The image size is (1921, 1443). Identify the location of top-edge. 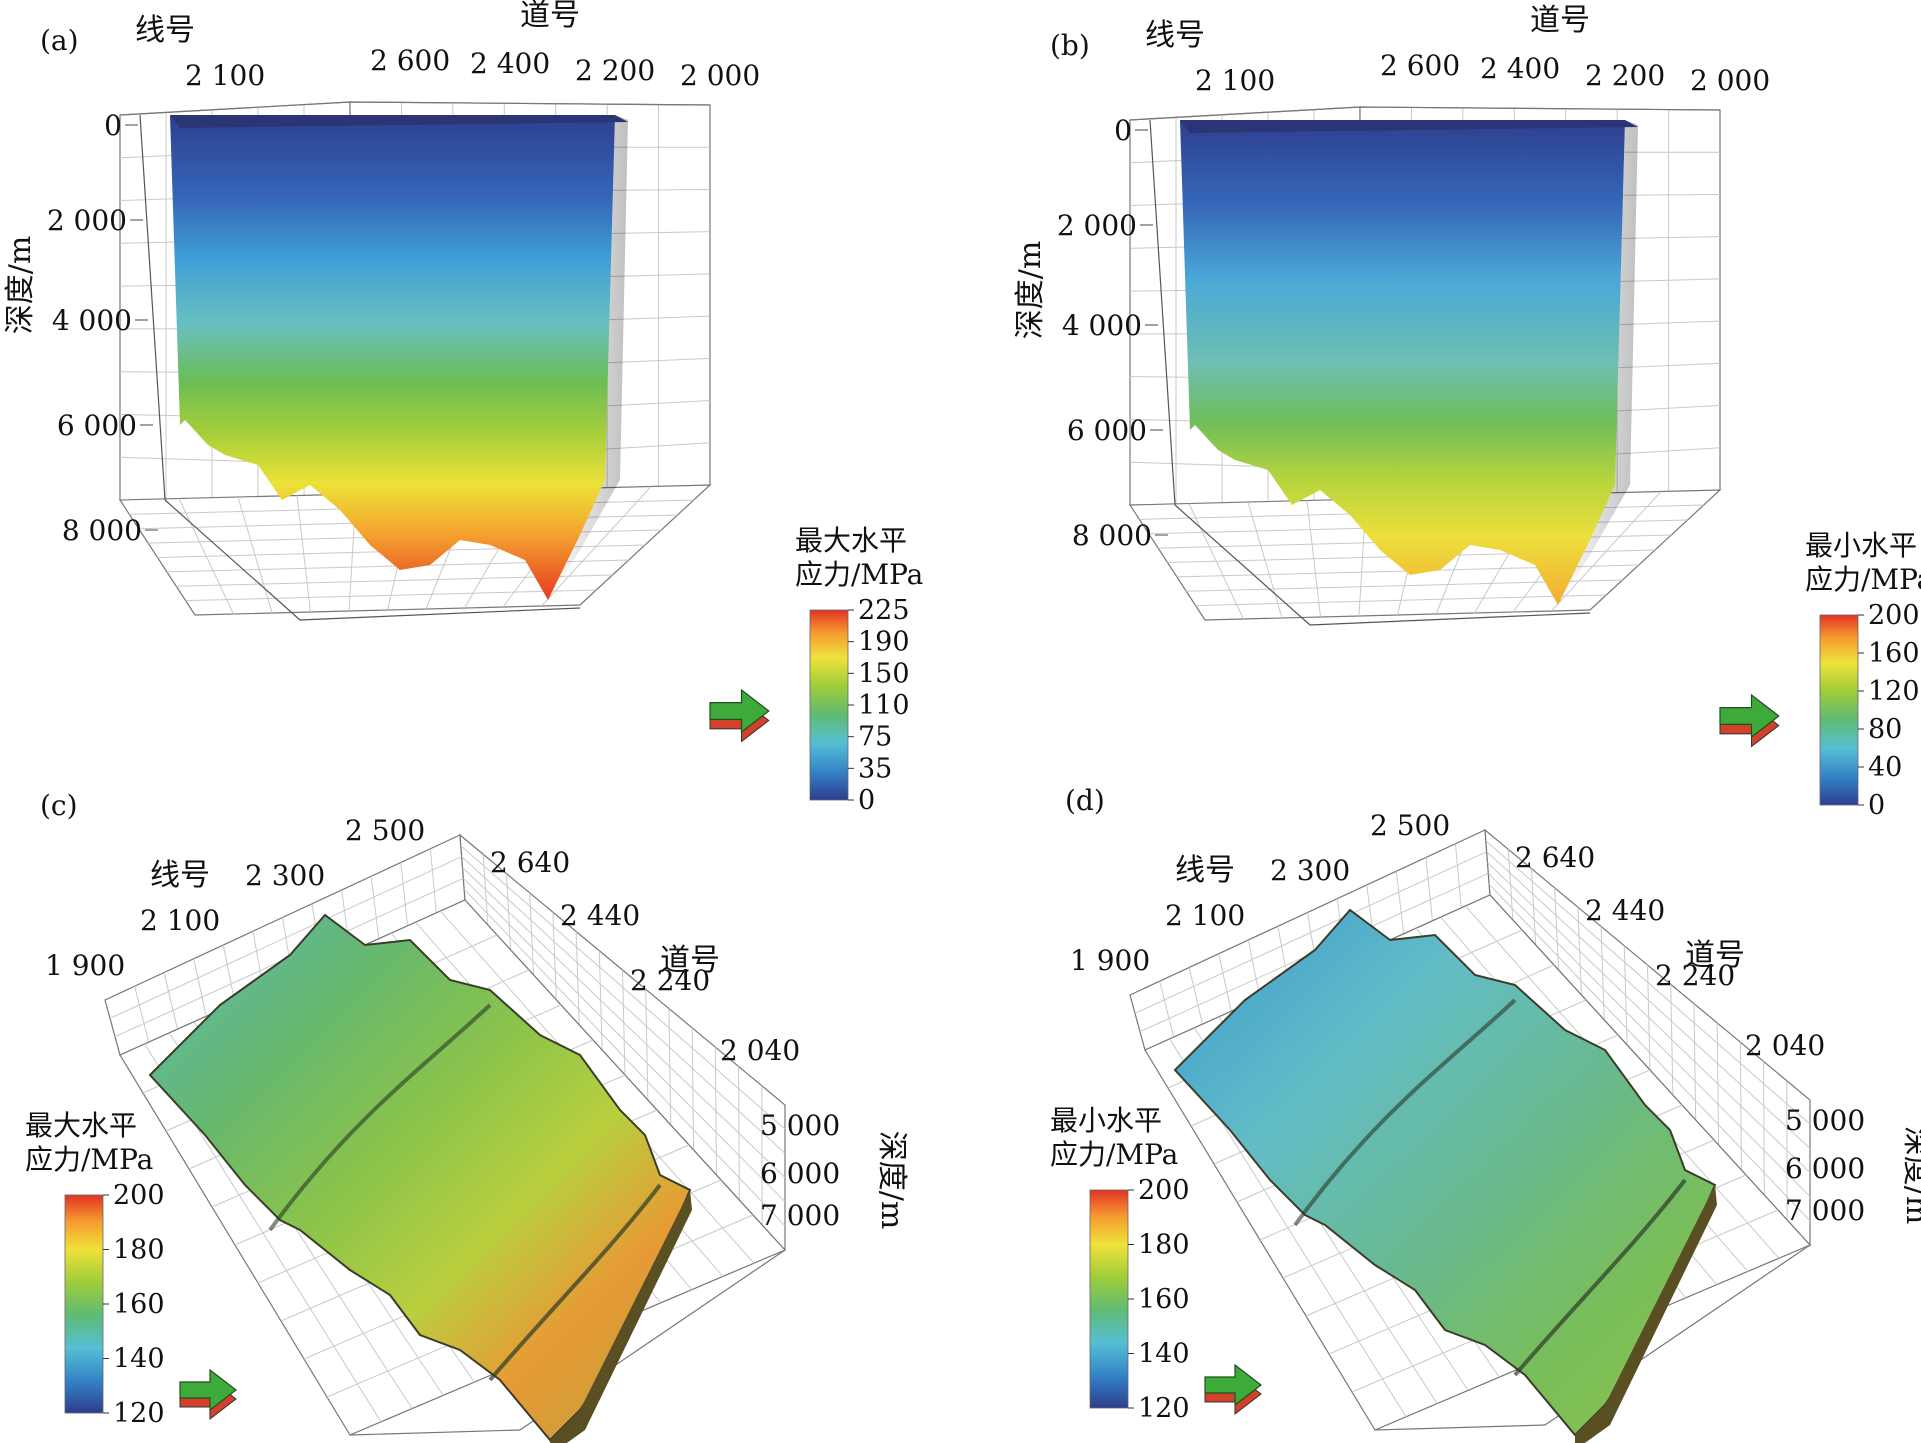
(415, 108).